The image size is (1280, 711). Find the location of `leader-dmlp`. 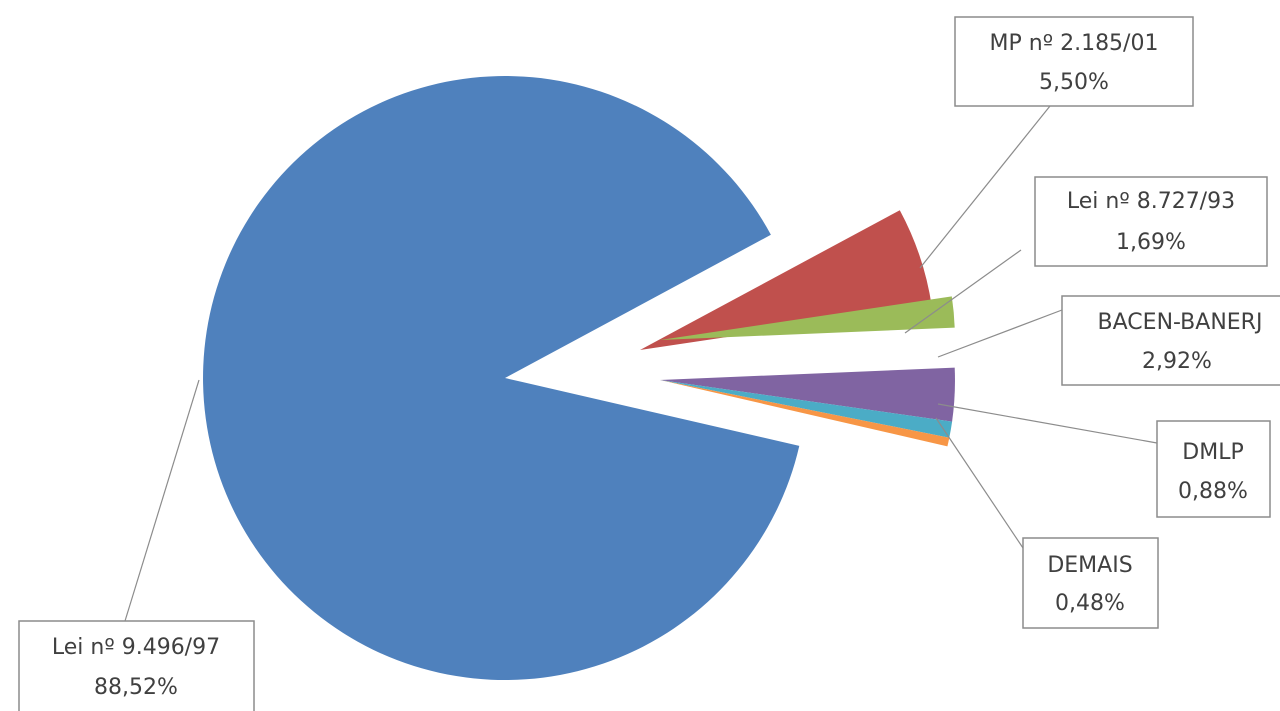

leader-dmlp is located at coordinates (1047, 423).